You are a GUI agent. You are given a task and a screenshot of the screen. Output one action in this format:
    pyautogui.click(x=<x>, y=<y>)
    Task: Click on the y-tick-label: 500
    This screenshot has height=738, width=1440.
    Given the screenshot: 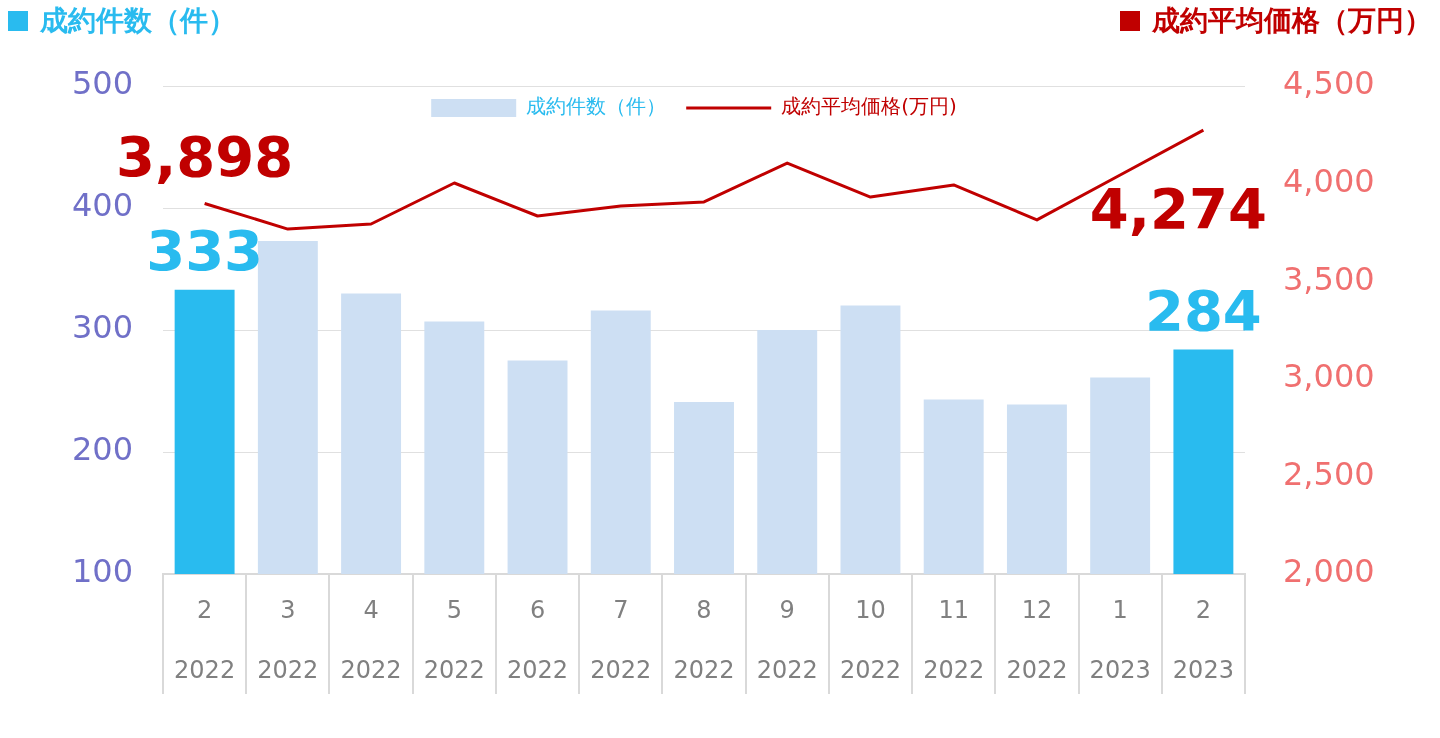 What is the action you would take?
    pyautogui.click(x=102, y=83)
    